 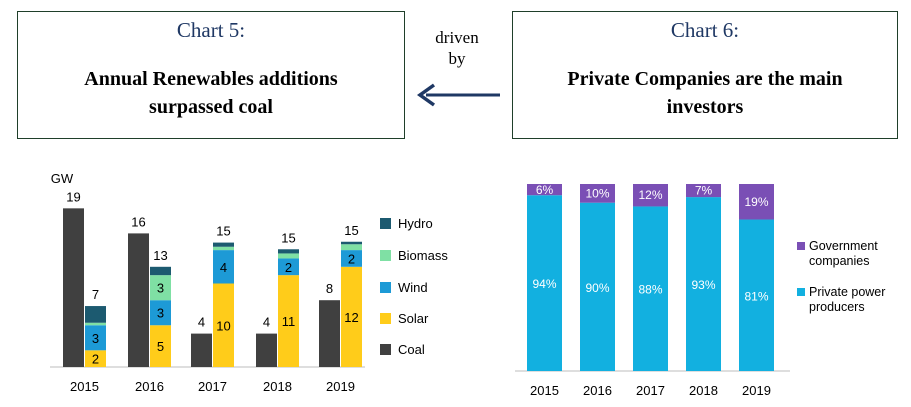 I want to click on chart-5-title: Chart 5:, so click(x=211, y=30).